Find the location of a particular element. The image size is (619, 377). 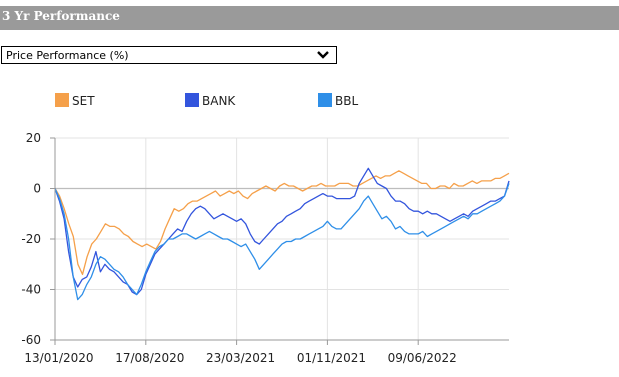

y-tick-label: -20 is located at coordinates (31, 239).